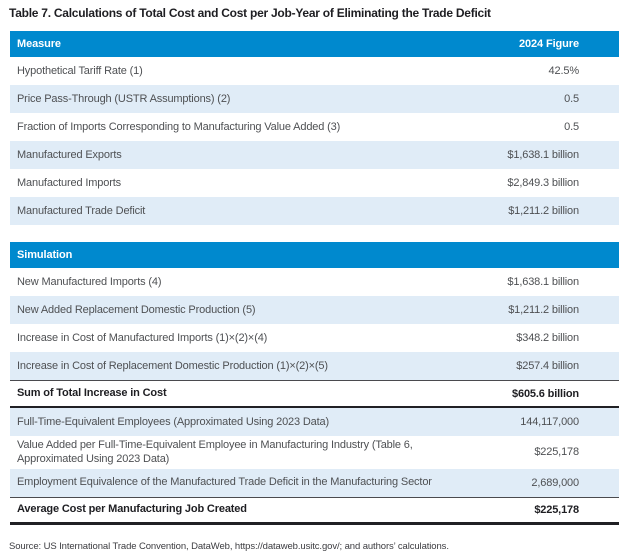 The height and width of the screenshot is (560, 621). I want to click on row-value: $257.4 billion, so click(547, 366).